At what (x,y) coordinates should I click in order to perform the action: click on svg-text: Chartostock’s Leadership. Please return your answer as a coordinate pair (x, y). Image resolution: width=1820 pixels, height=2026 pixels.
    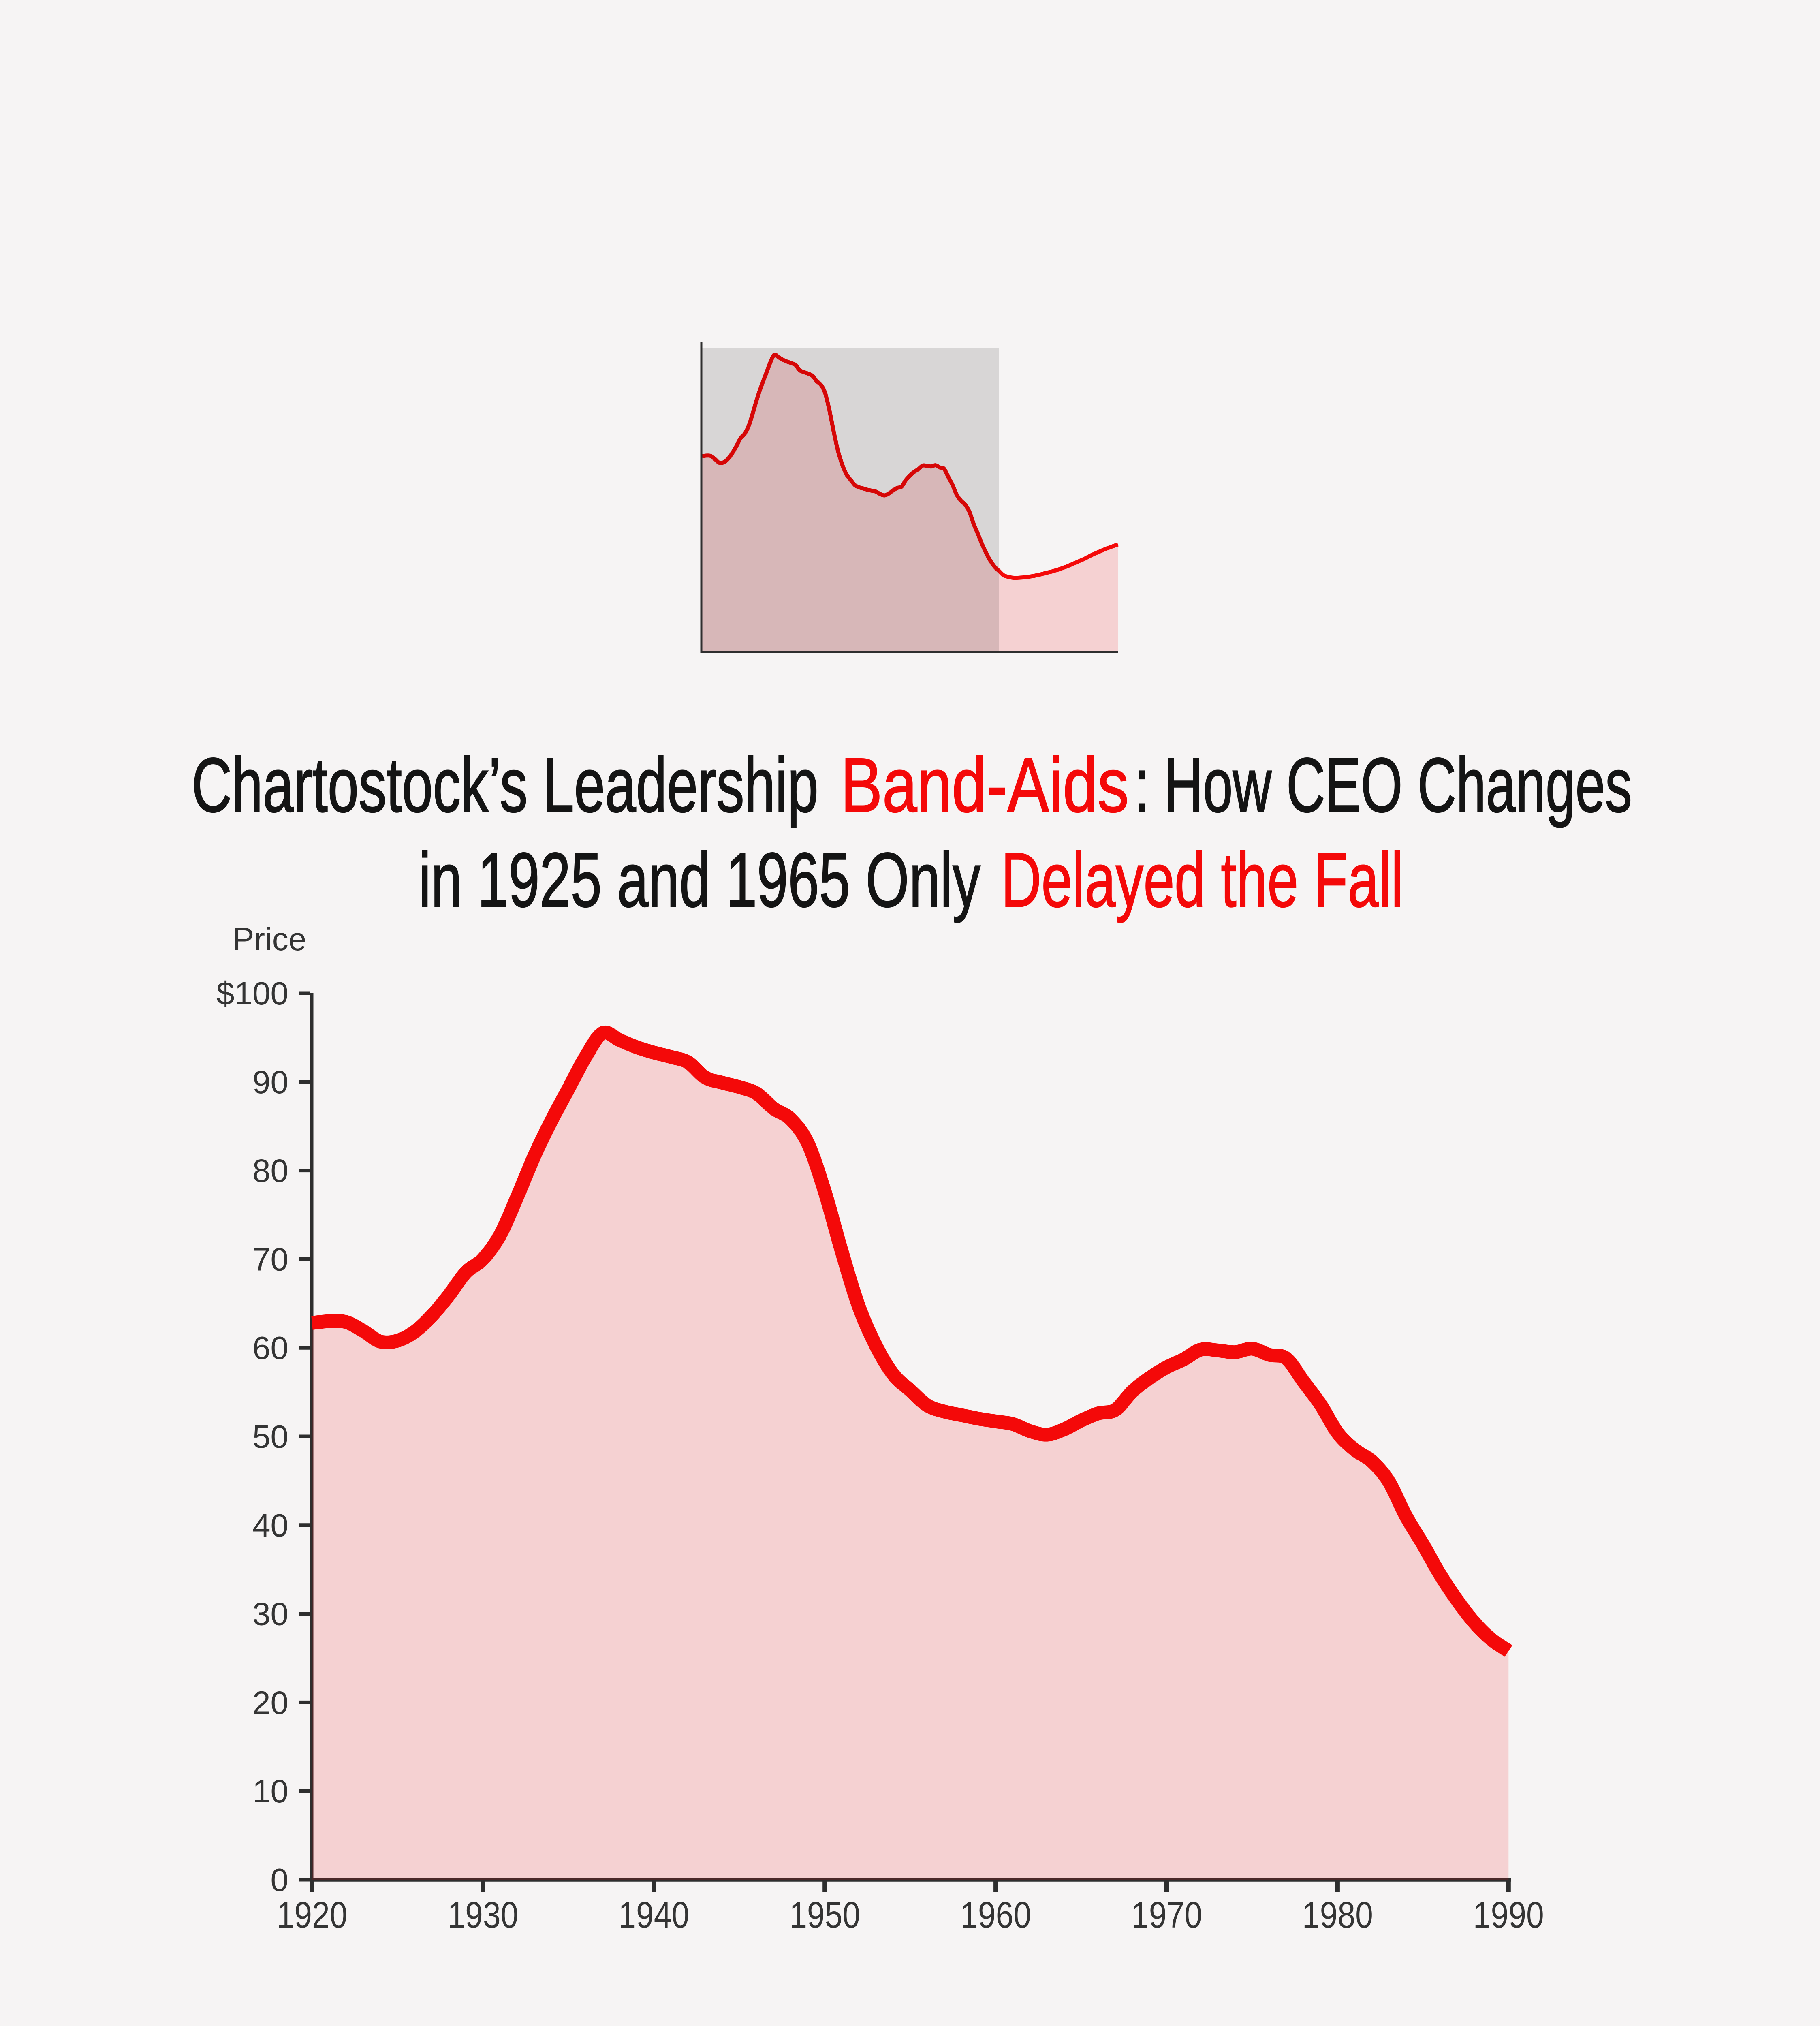
    Looking at the image, I should click on (505, 785).